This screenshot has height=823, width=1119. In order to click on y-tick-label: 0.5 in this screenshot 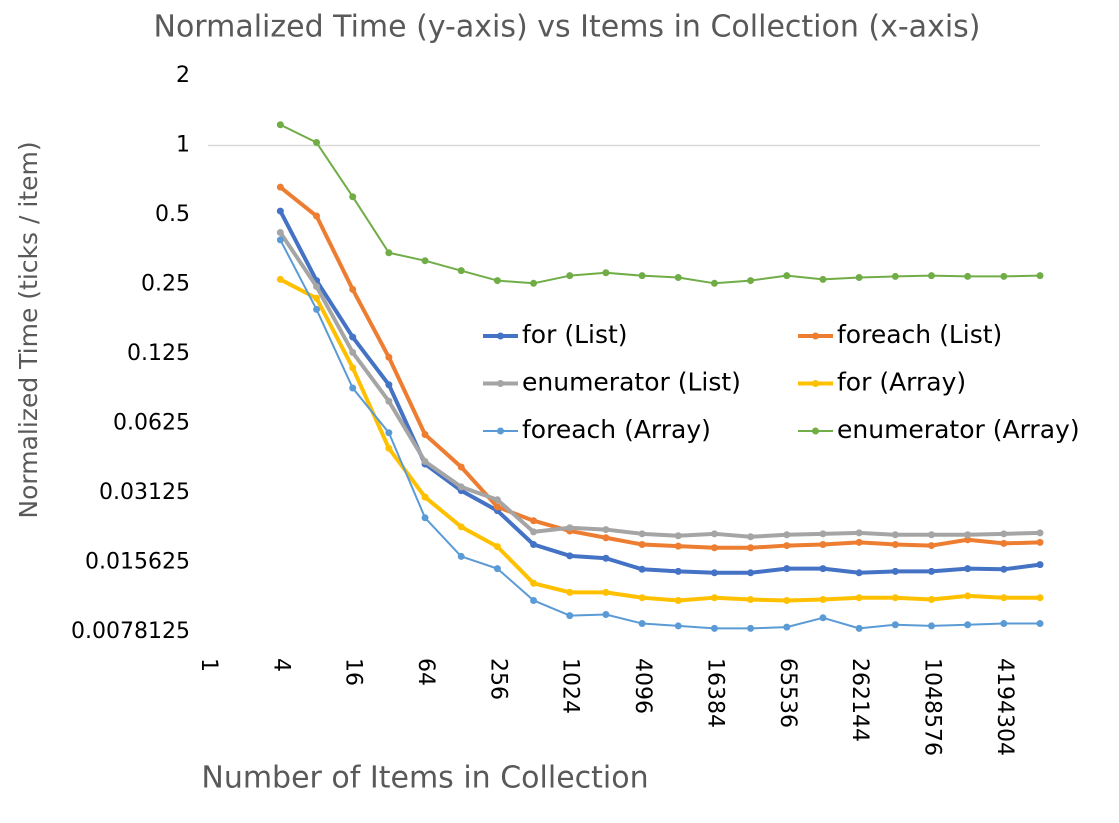, I will do `click(172, 214)`.